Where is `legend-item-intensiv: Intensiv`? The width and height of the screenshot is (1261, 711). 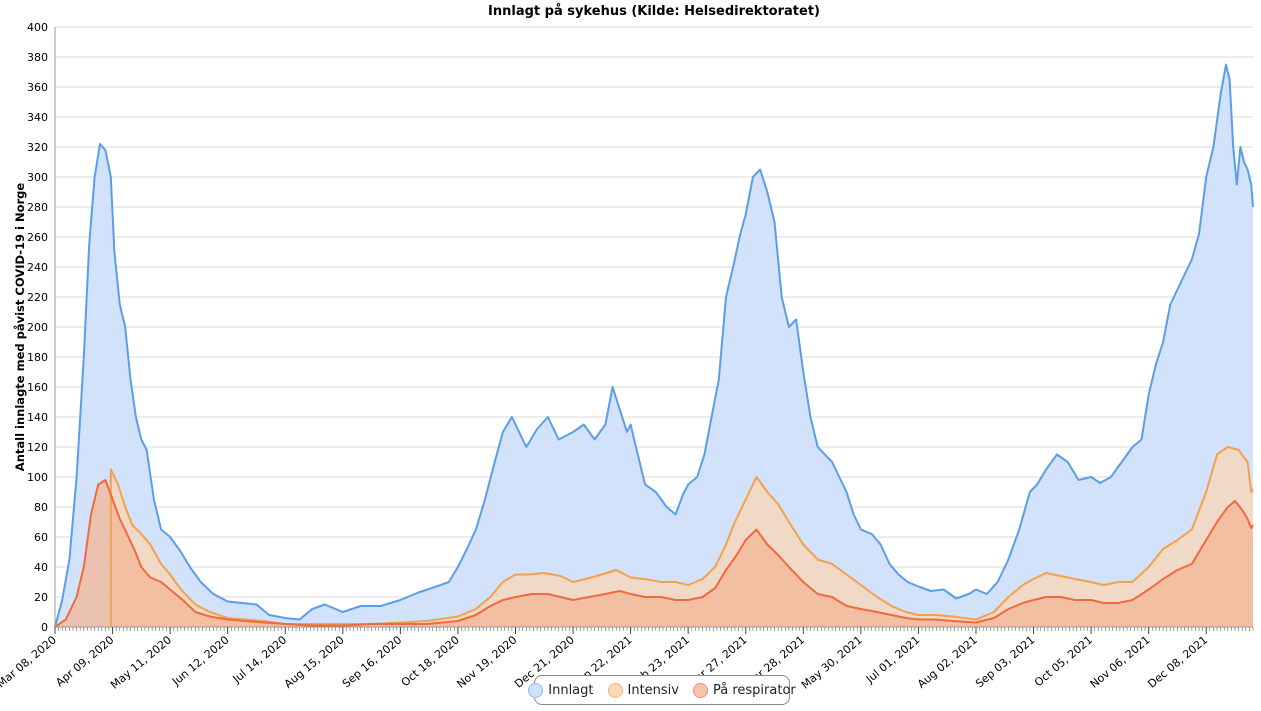 legend-item-intensiv: Intensiv is located at coordinates (643, 690).